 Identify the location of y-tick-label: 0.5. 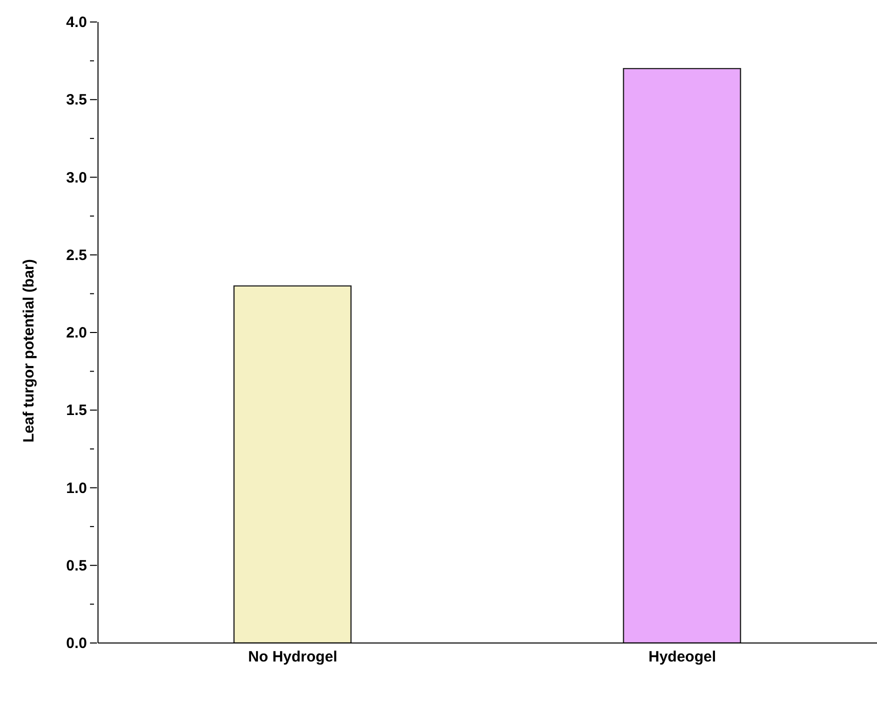
(76, 565).